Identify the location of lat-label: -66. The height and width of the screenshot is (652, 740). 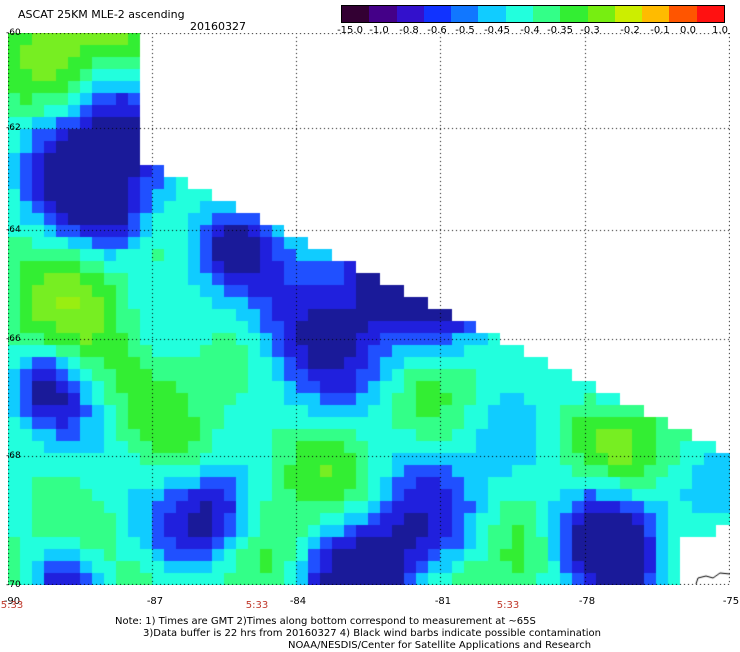
(13, 339).